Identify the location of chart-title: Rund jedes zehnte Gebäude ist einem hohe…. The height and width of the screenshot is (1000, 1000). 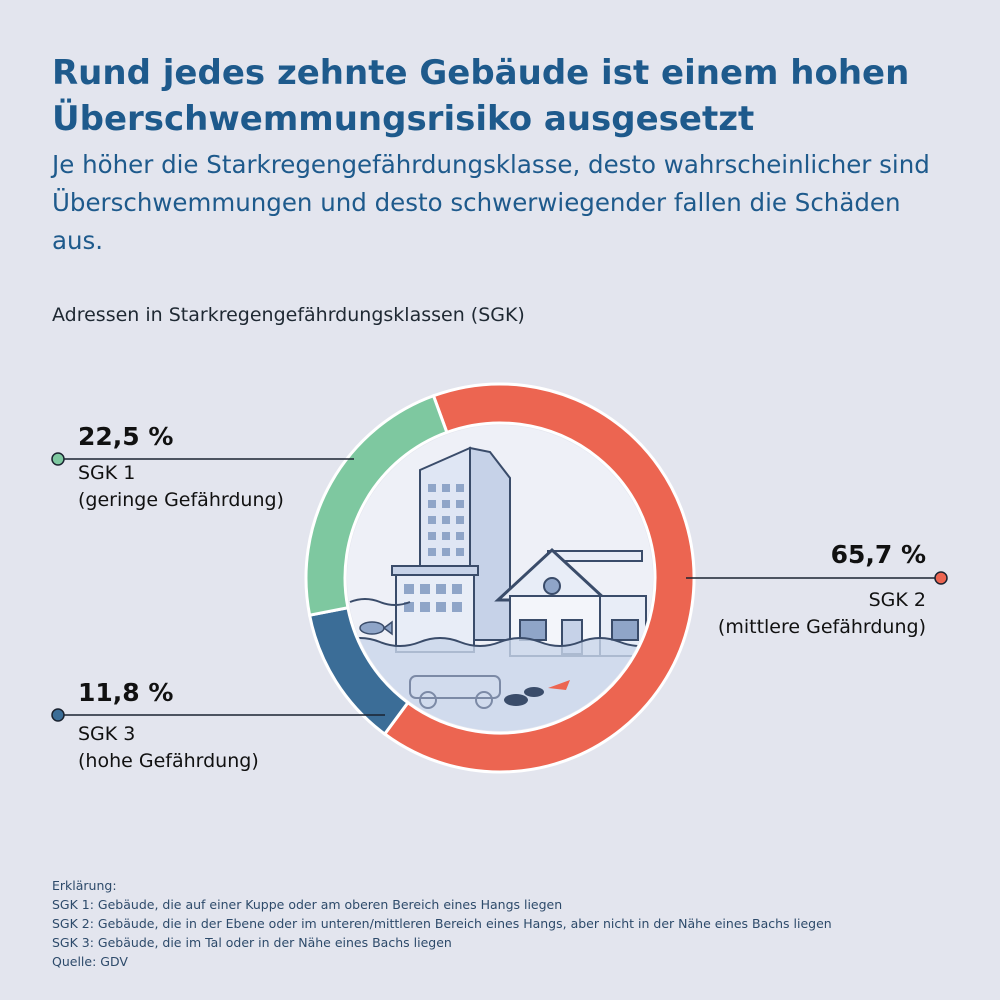
(481, 96).